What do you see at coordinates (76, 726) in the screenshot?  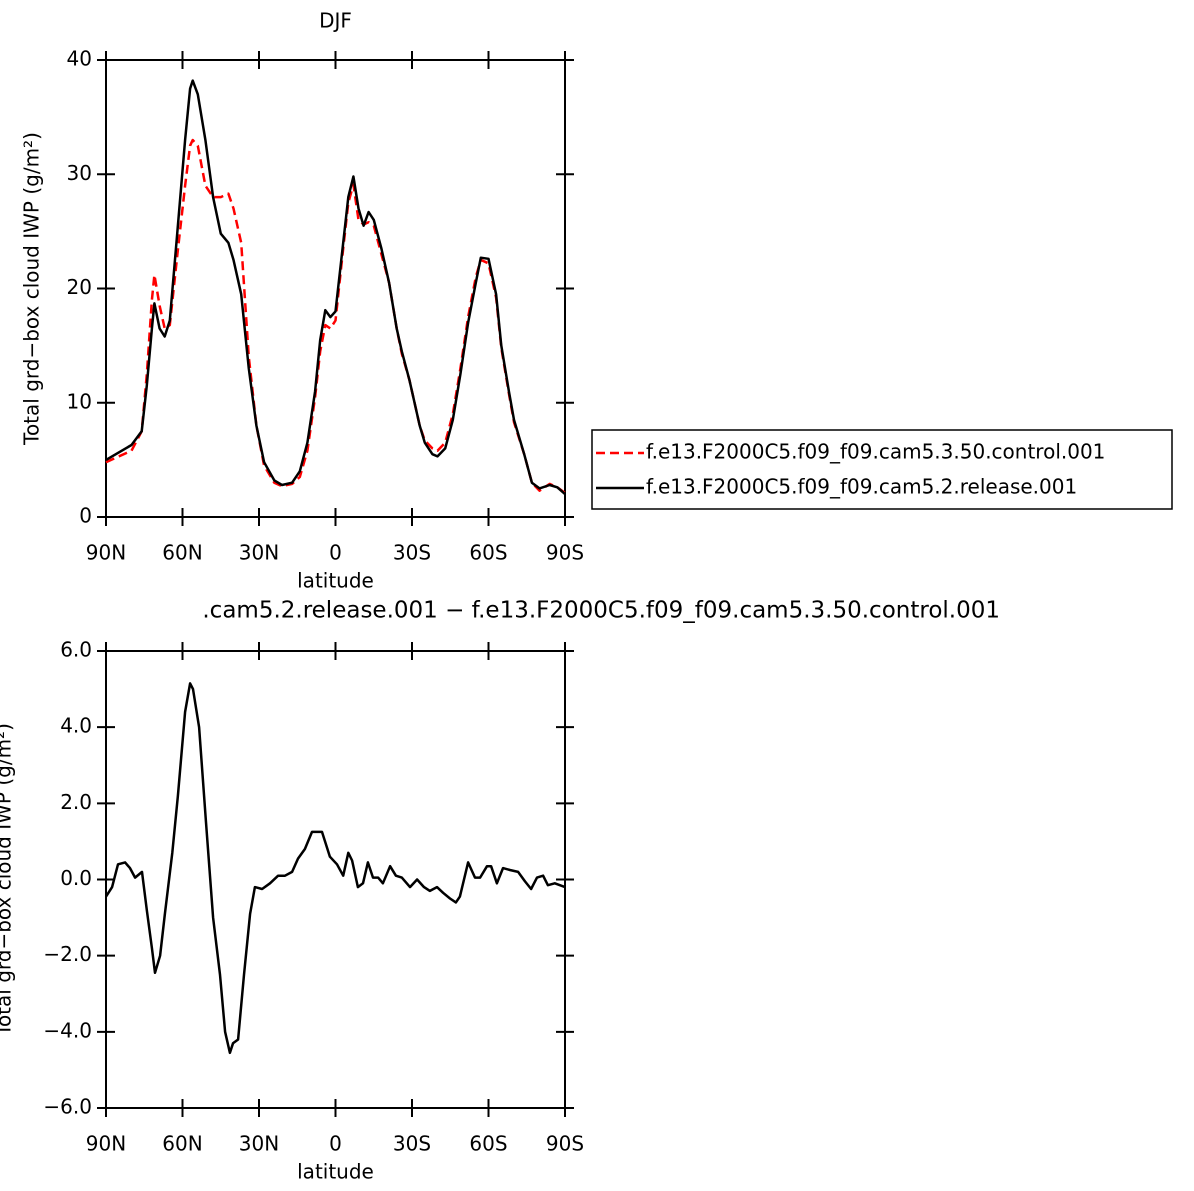 I see `y-tick-label: 4.0` at bounding box center [76, 726].